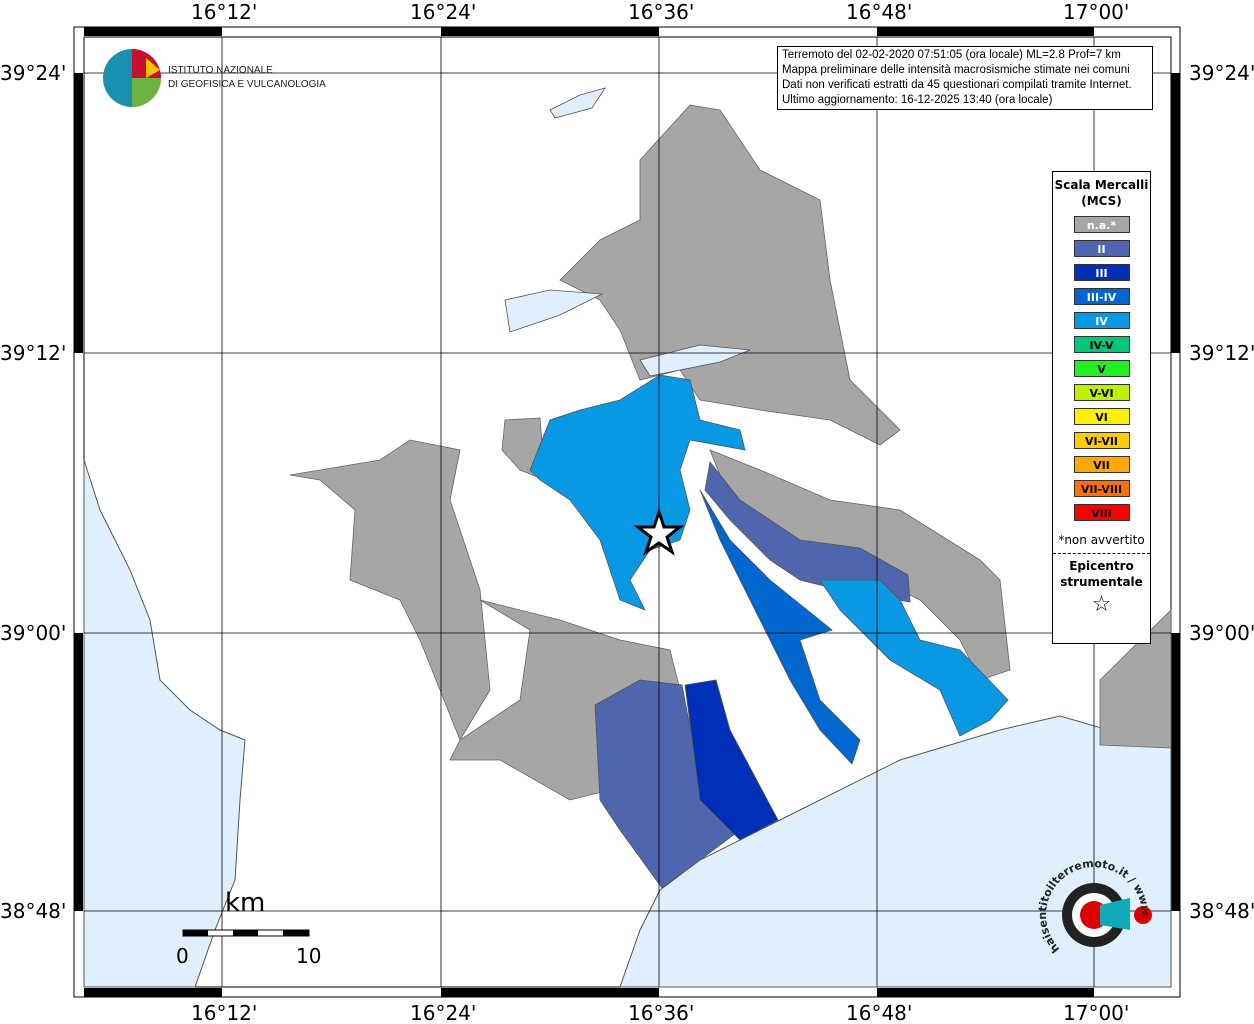 This screenshot has width=1254, height=1024. What do you see at coordinates (443, 12) in the screenshot?
I see `lon-label-top: 16°24'` at bounding box center [443, 12].